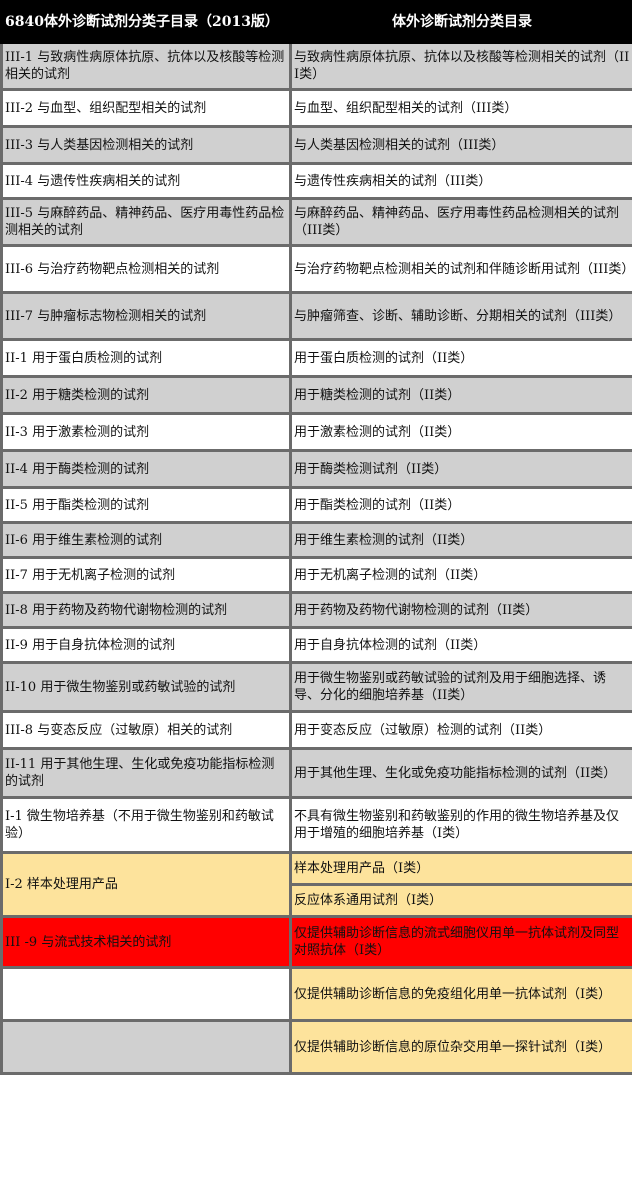  Describe the element at coordinates (460, 730) in the screenshot. I see `catalog-cell: 用于变态反应（过敏原）检测的试剂（II类）` at that location.